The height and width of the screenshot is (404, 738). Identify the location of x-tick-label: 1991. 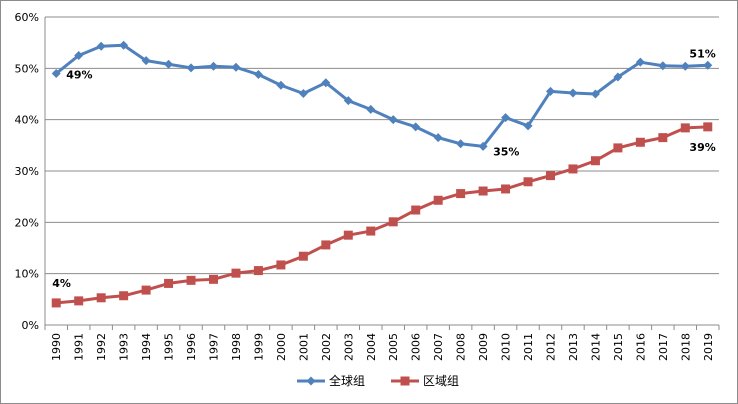
(79, 347).